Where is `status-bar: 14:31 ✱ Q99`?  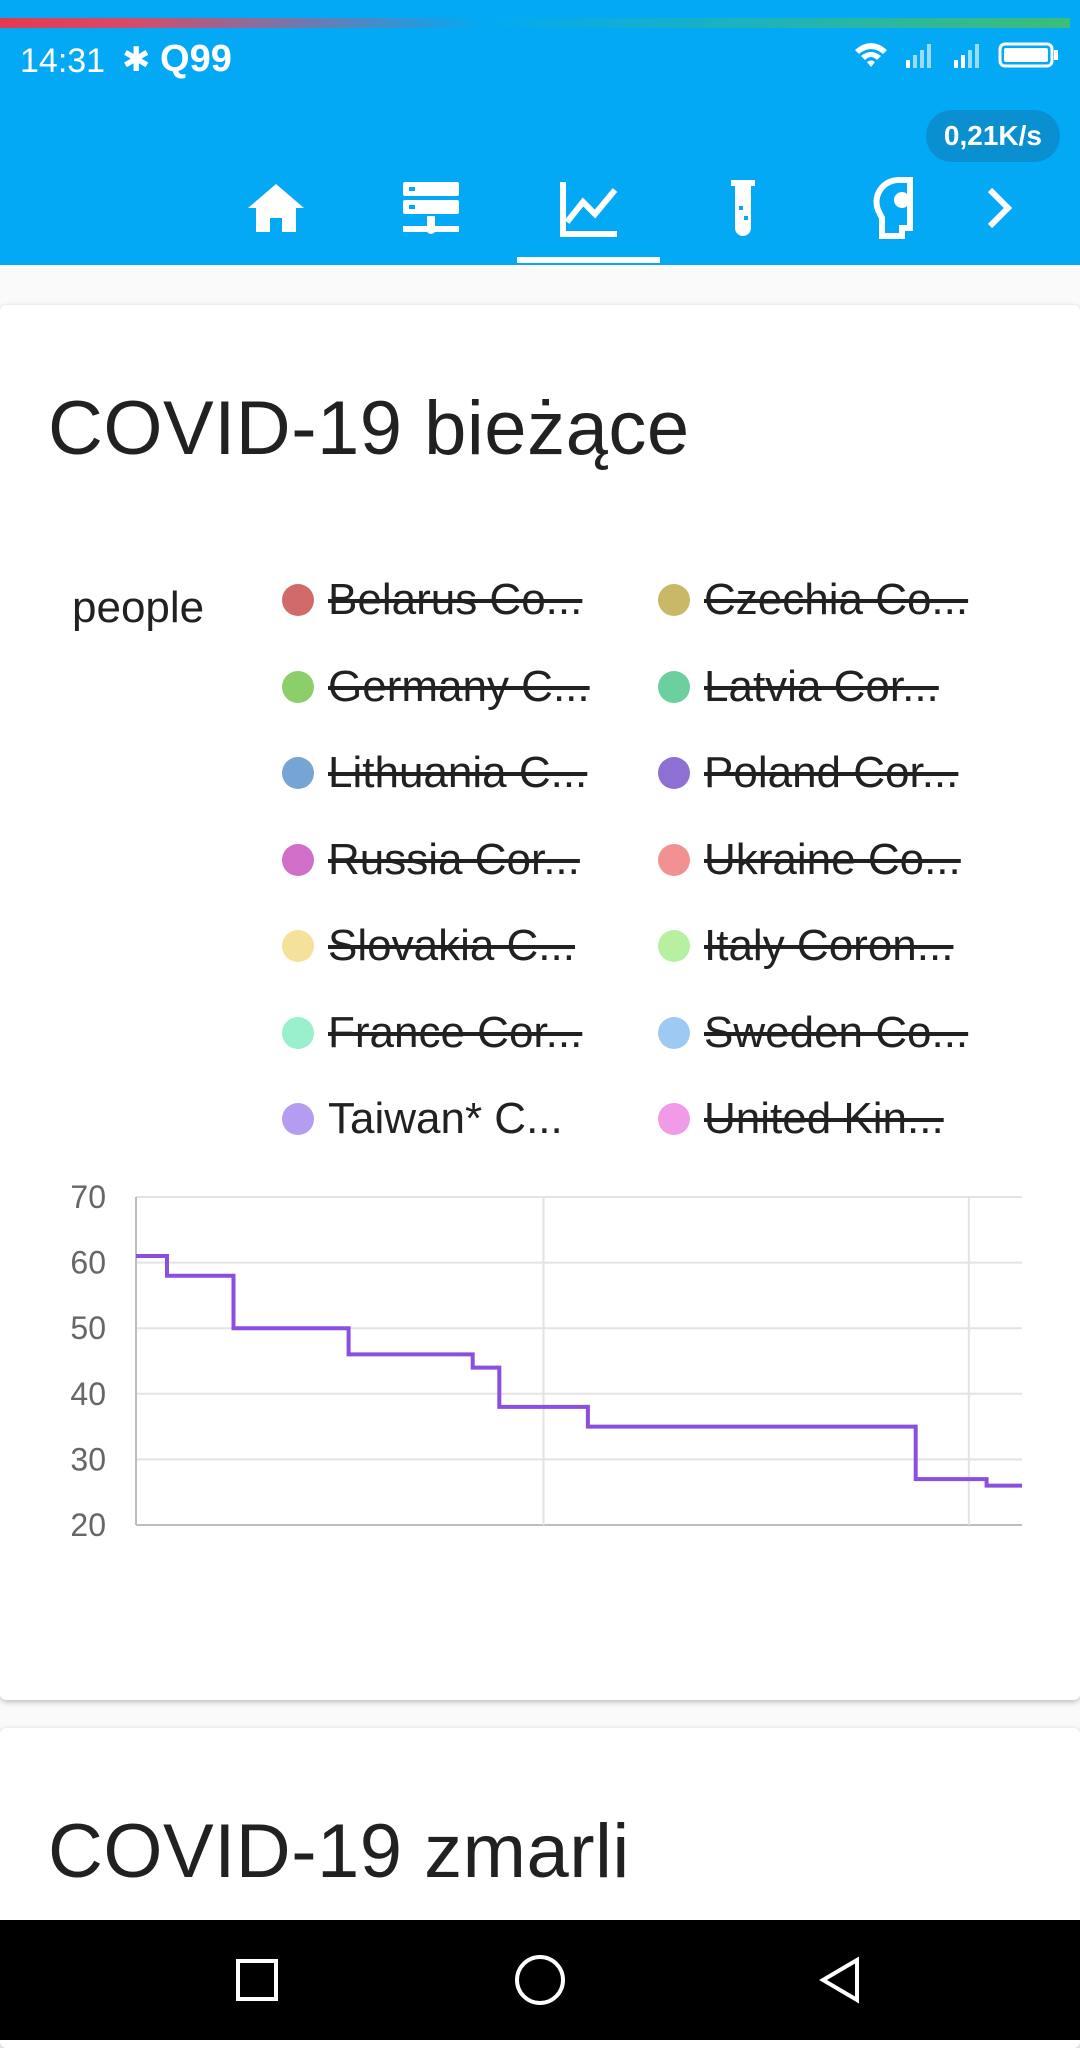 status-bar: 14:31 ✱ Q99 is located at coordinates (540, 61).